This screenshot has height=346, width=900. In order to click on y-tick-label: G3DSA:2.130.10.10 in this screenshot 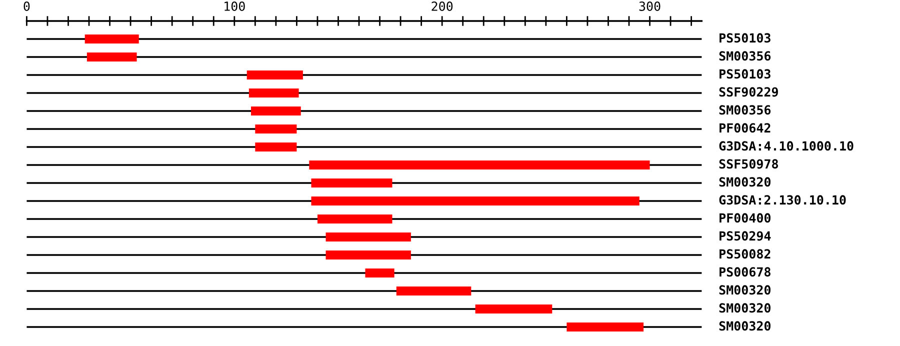, I will do `click(782, 200)`.